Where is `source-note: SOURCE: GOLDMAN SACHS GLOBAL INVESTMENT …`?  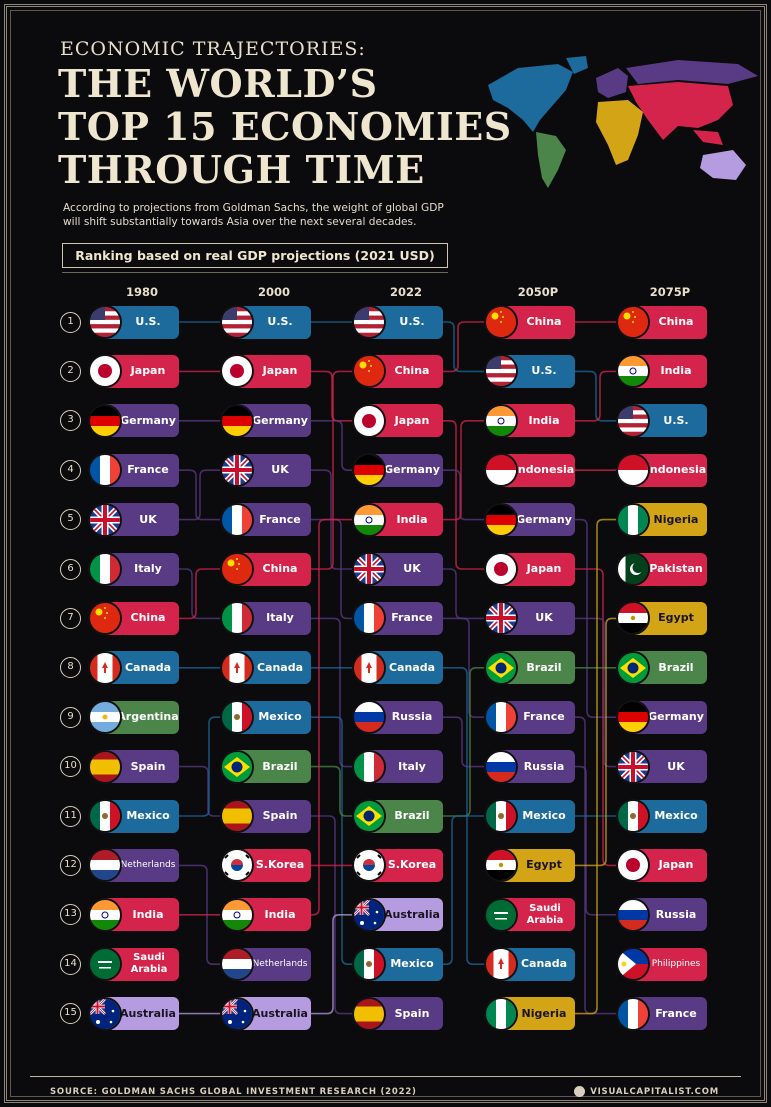 source-note: SOURCE: GOLDMAN SACHS GLOBAL INVESTMENT … is located at coordinates (233, 1092).